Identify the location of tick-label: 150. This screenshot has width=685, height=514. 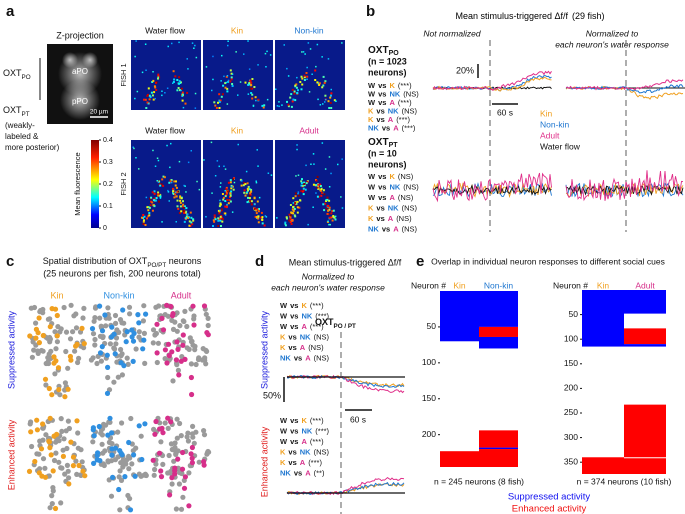
(429, 398).